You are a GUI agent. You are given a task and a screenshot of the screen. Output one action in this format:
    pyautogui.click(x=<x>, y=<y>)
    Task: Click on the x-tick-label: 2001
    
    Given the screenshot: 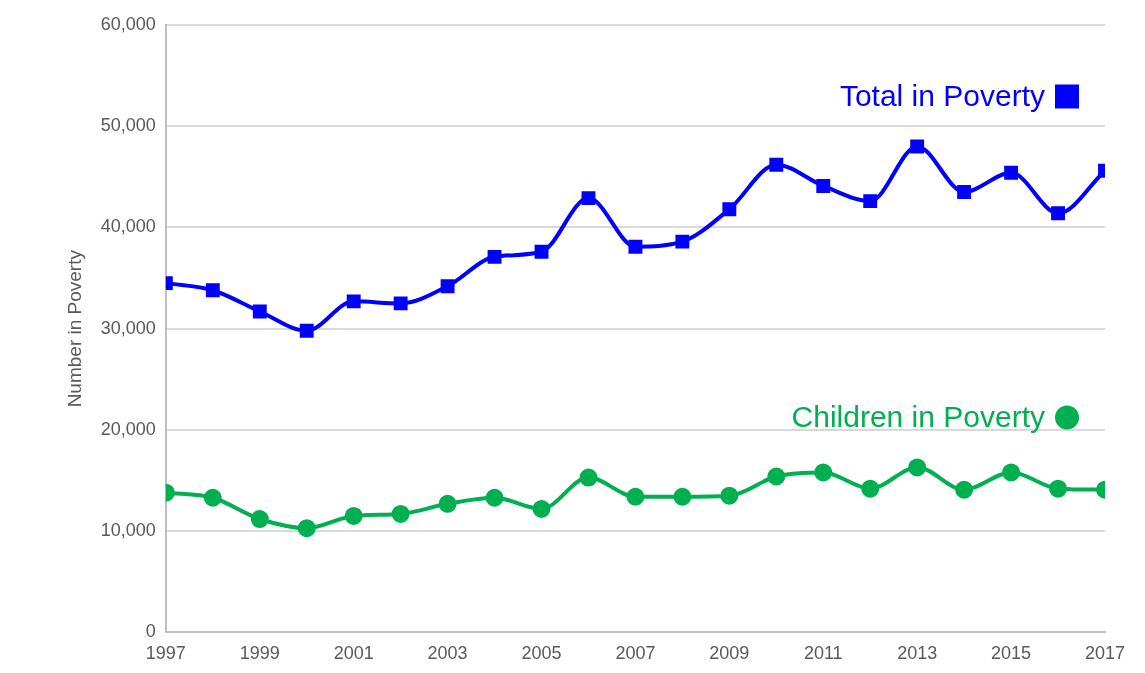 What is the action you would take?
    pyautogui.click(x=353, y=653)
    